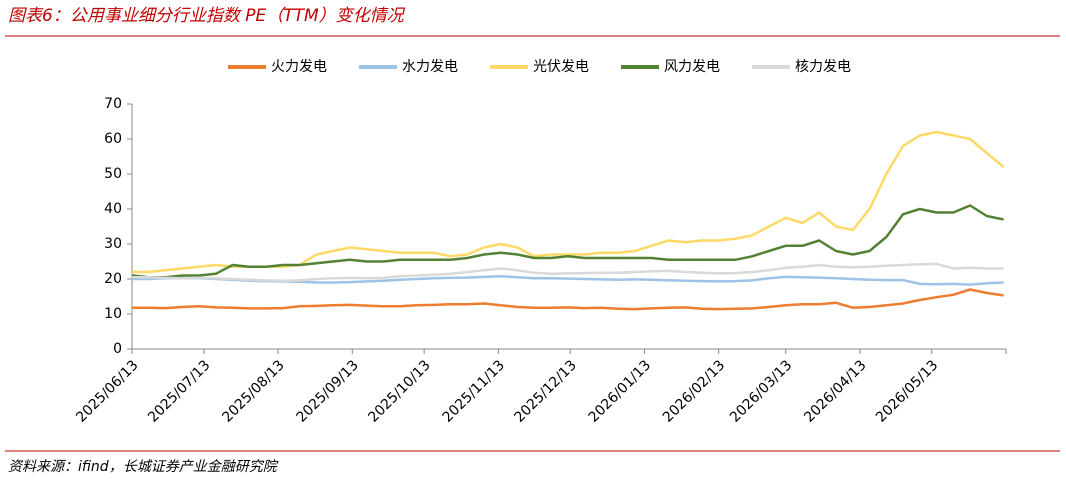  Describe the element at coordinates (328, 391) in the screenshot. I see `x-tick-label: 2025/09/13` at that location.